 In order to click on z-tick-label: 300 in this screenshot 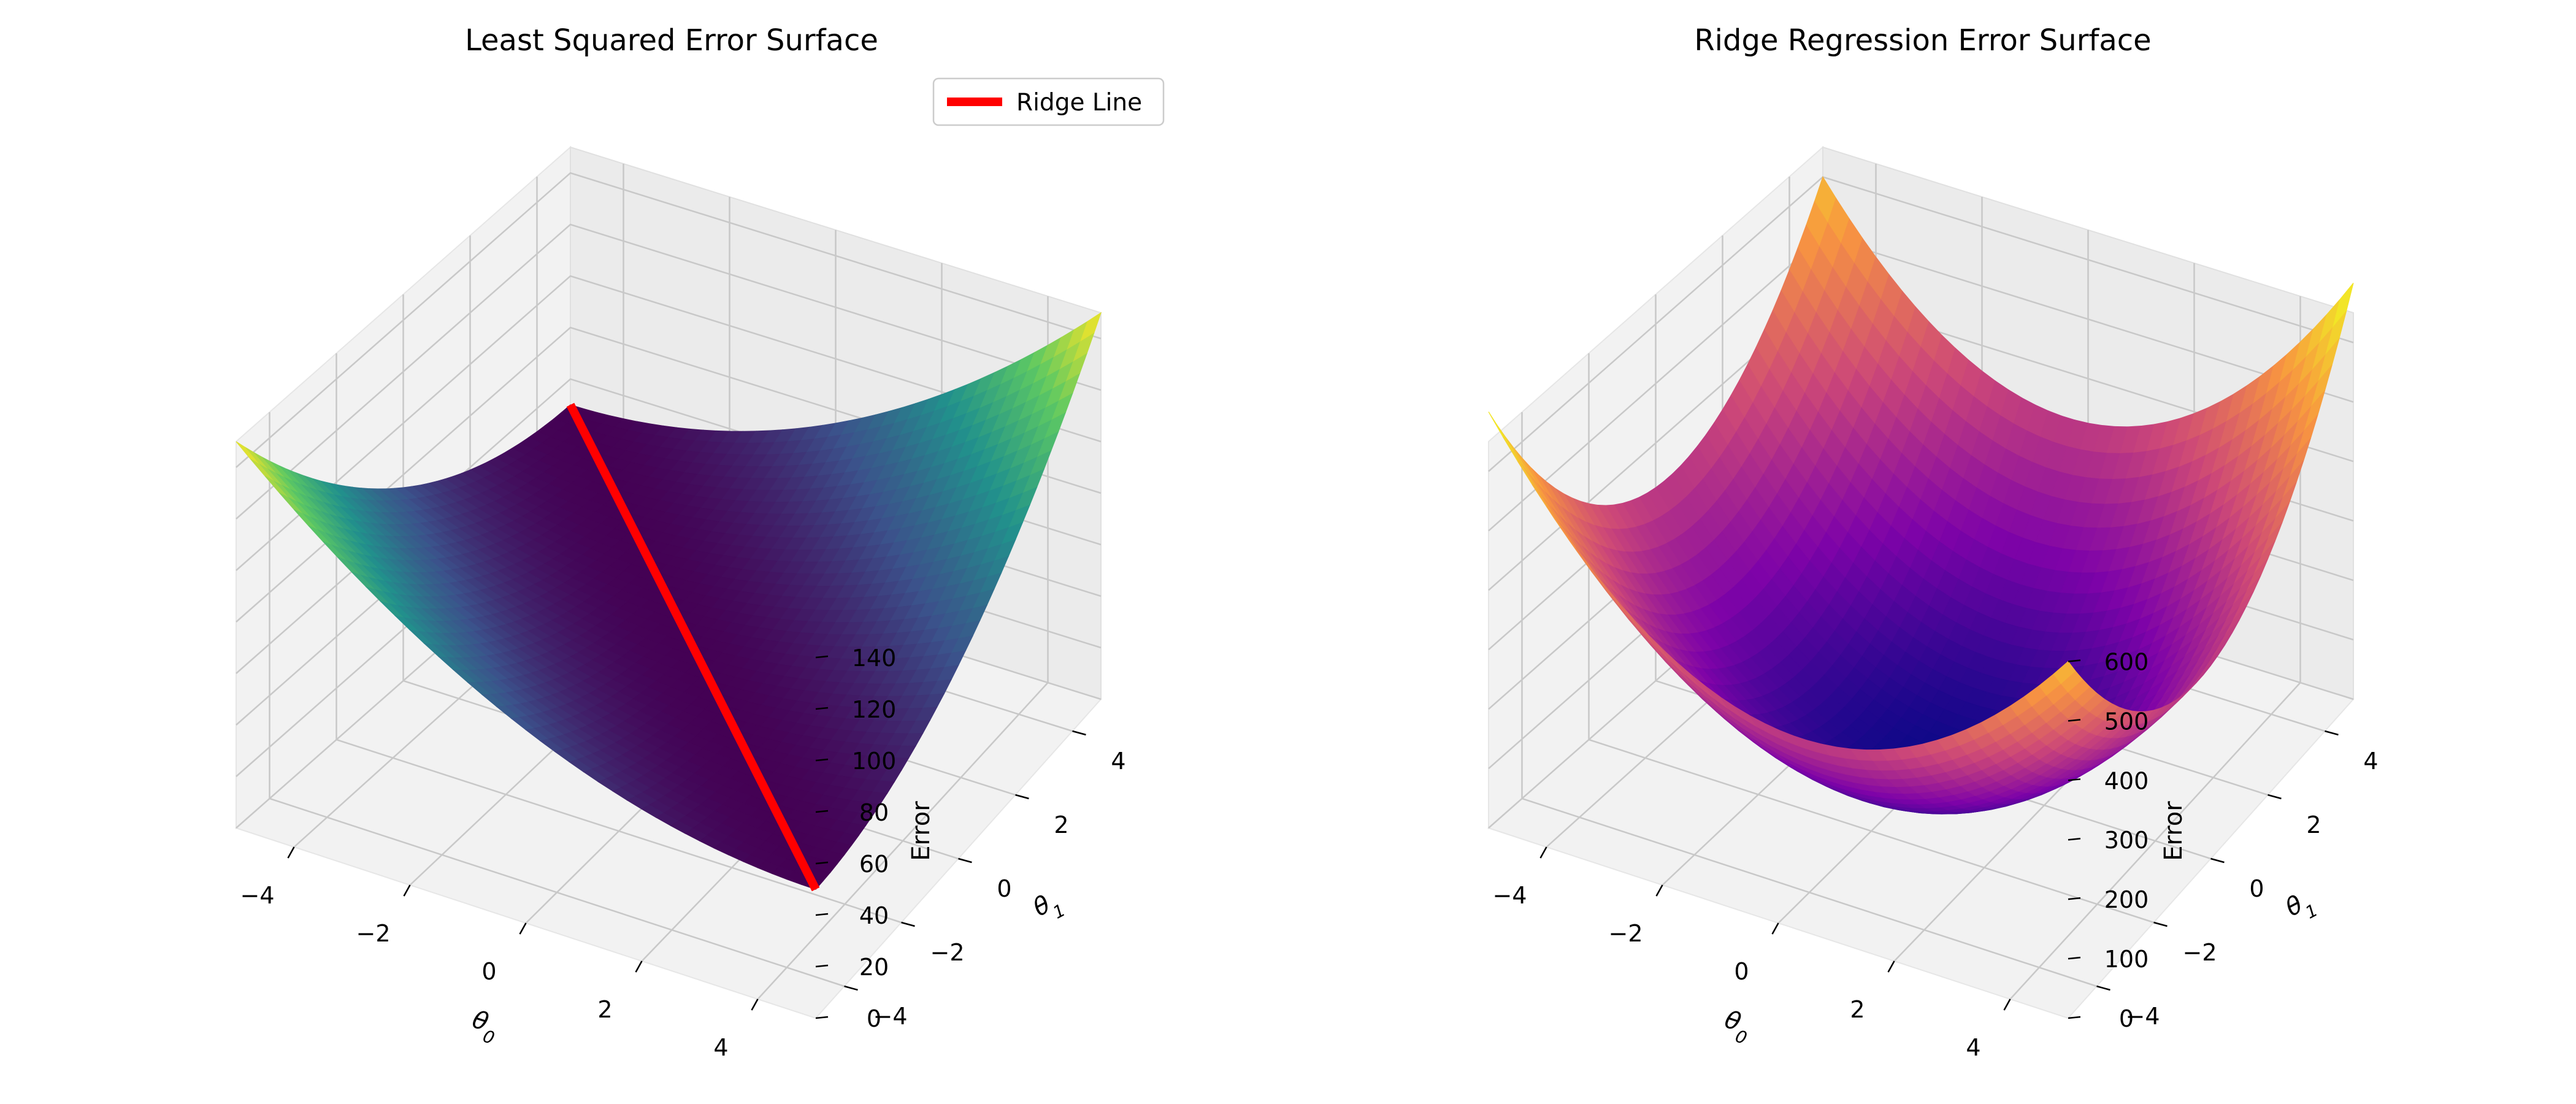, I will do `click(2126, 840)`.